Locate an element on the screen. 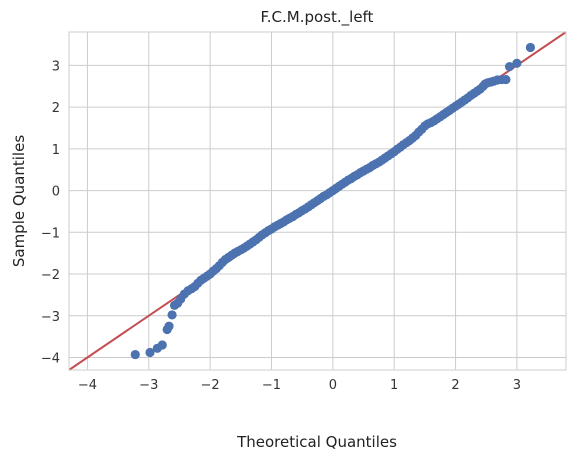  y-tick-labels: −4 −3 −2 −1 0 1 2 3 is located at coordinates (50, 212).